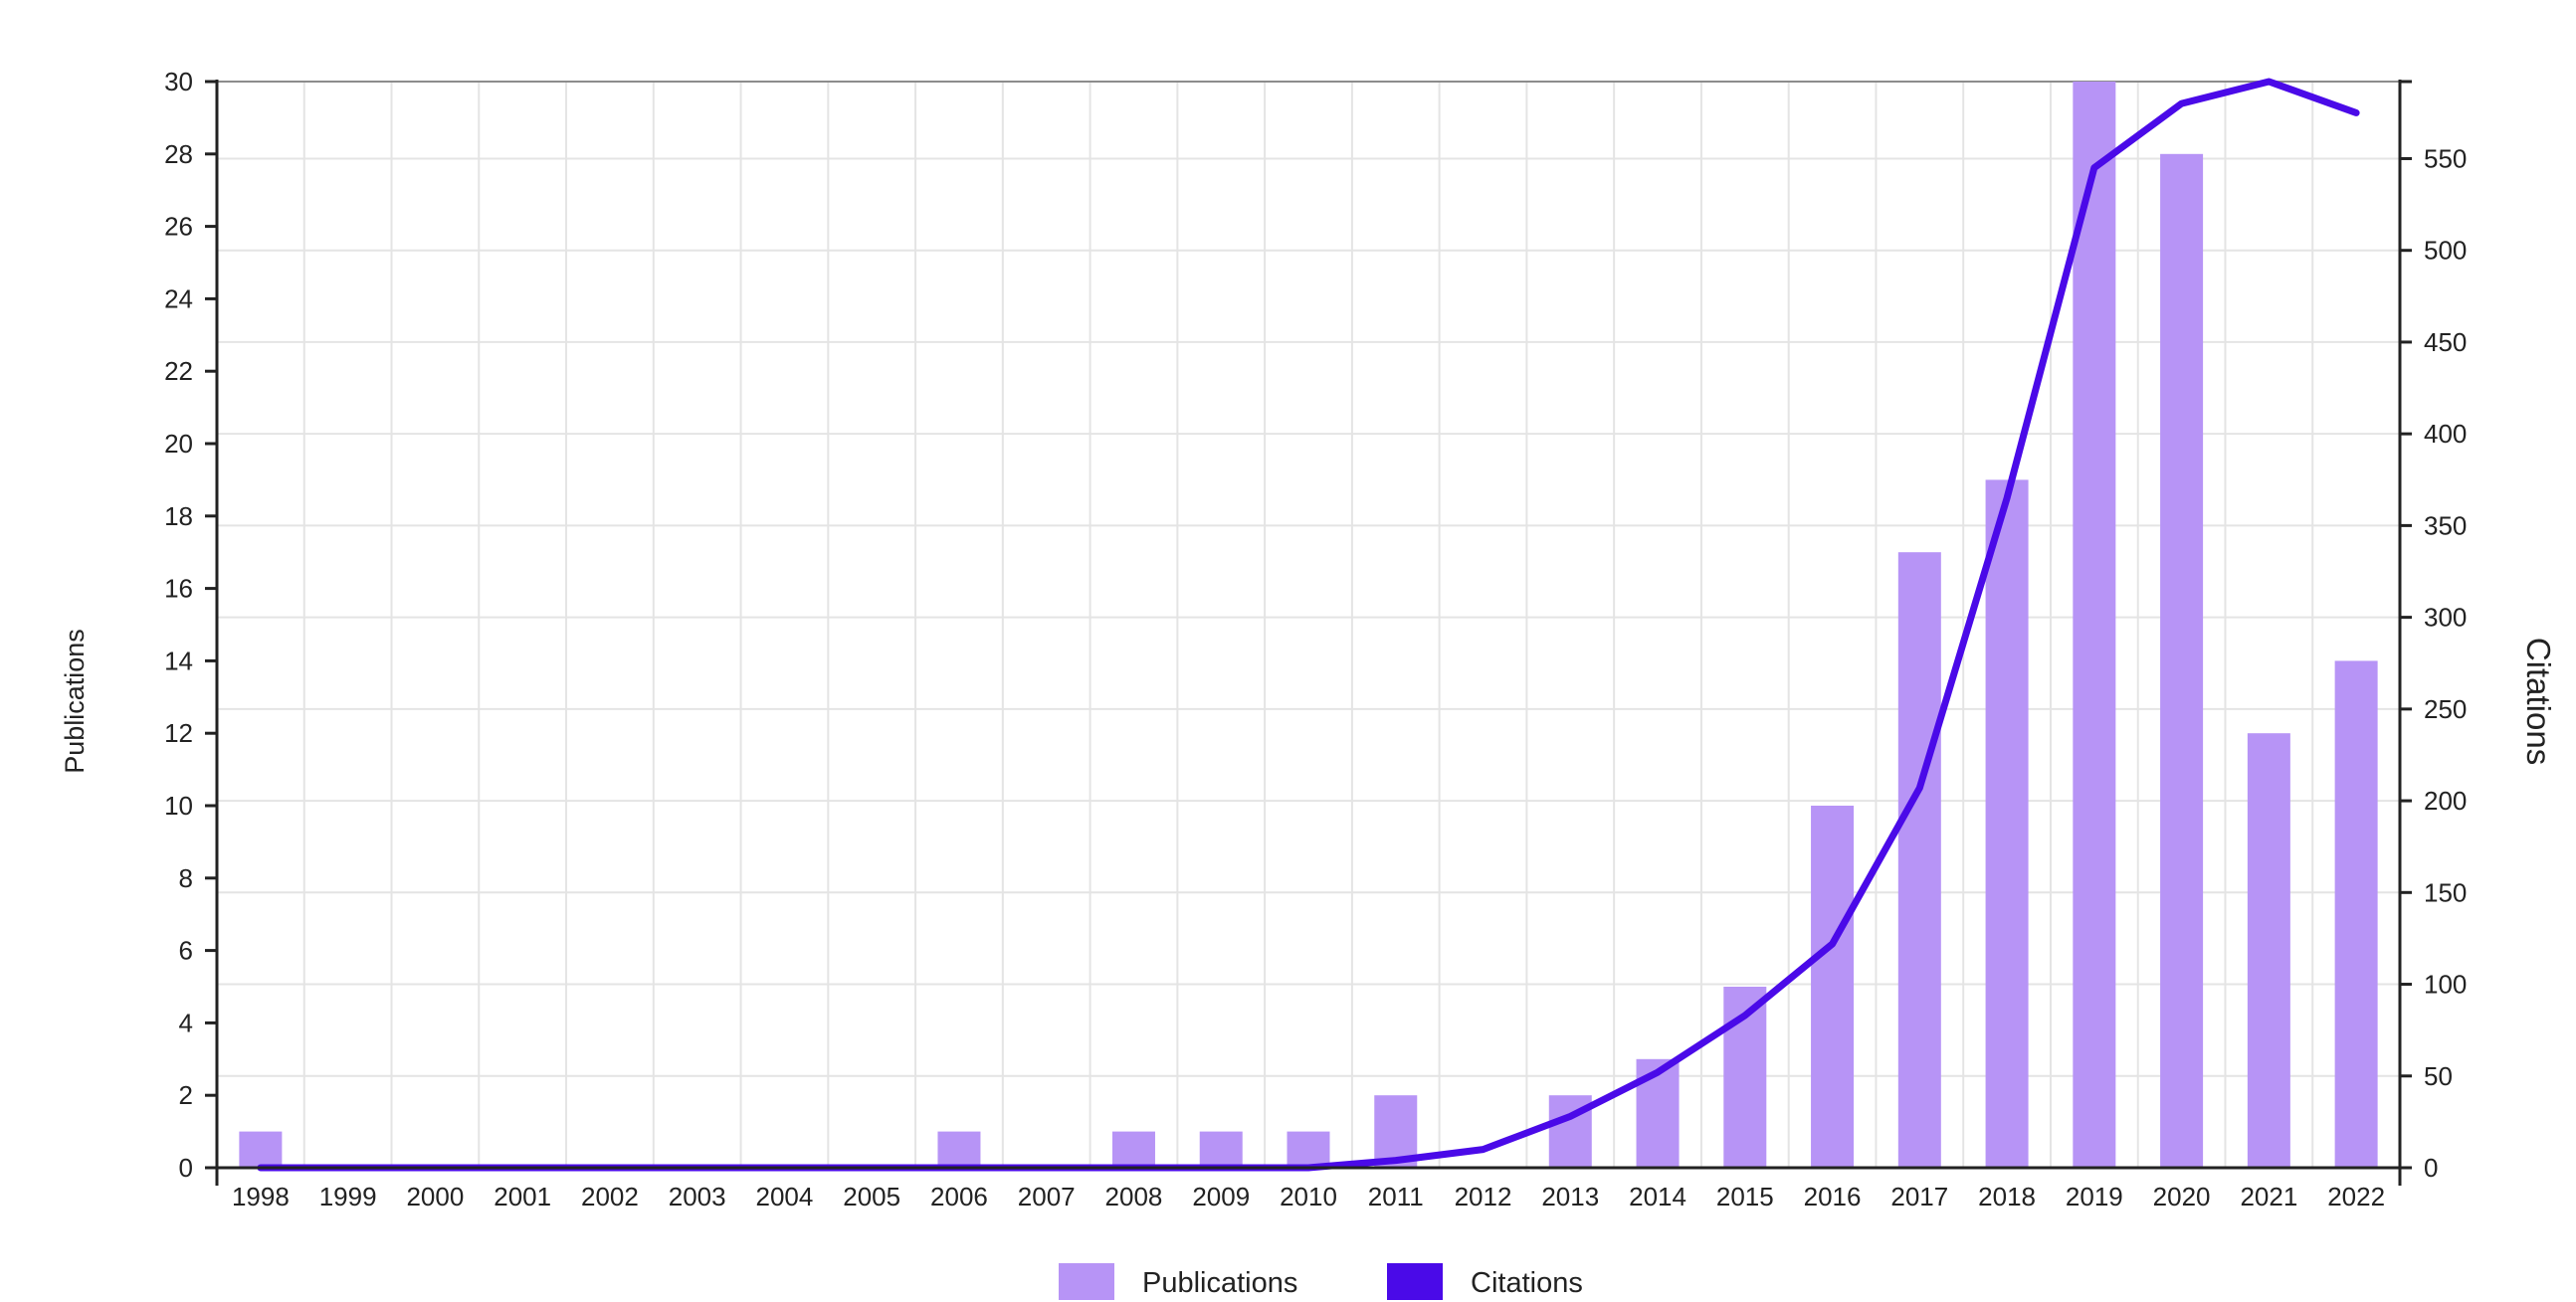 The width and height of the screenshot is (2576, 1302). What do you see at coordinates (1919, 860) in the screenshot?
I see `bar-2017` at bounding box center [1919, 860].